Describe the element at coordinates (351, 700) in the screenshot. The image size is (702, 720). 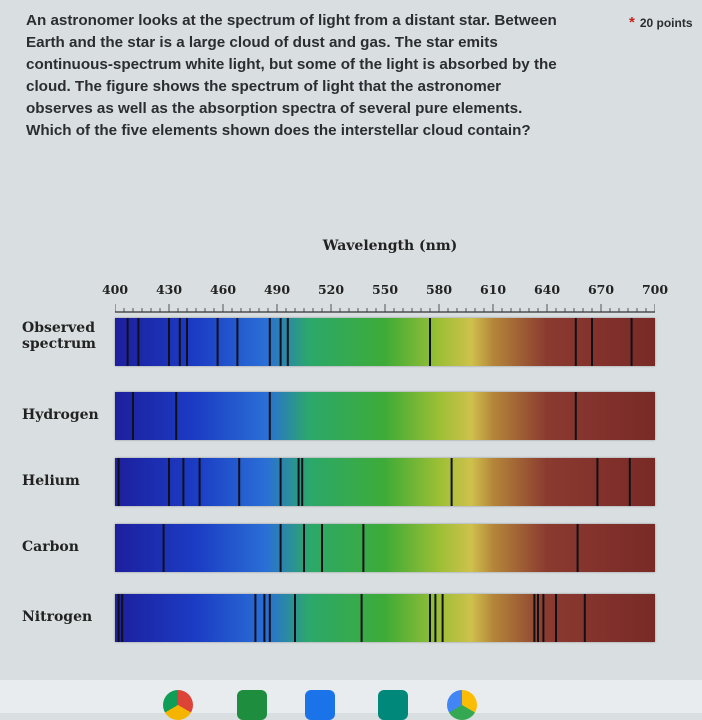
I see `taskbar` at that location.